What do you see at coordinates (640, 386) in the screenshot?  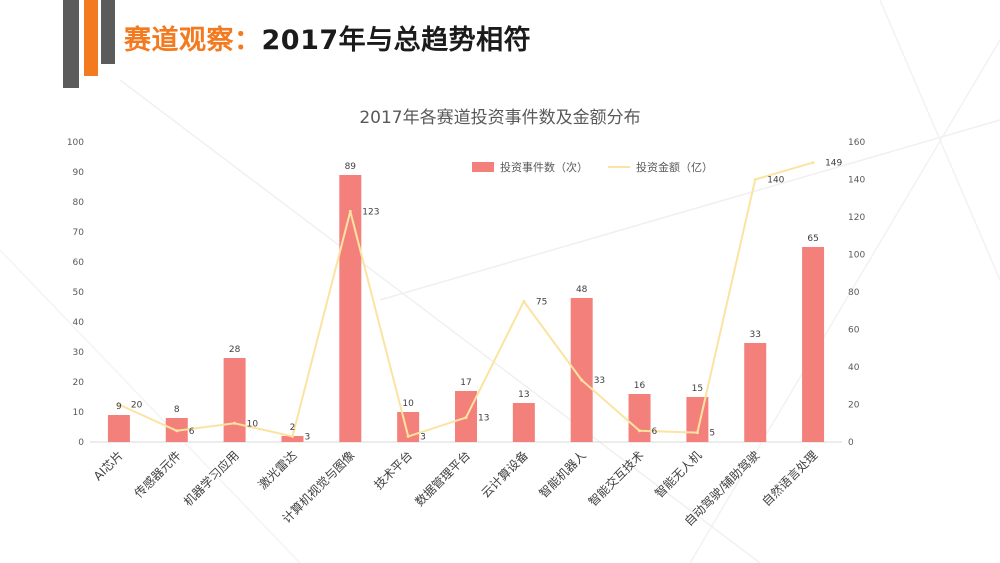 I see `bar-value-label: 16` at bounding box center [640, 386].